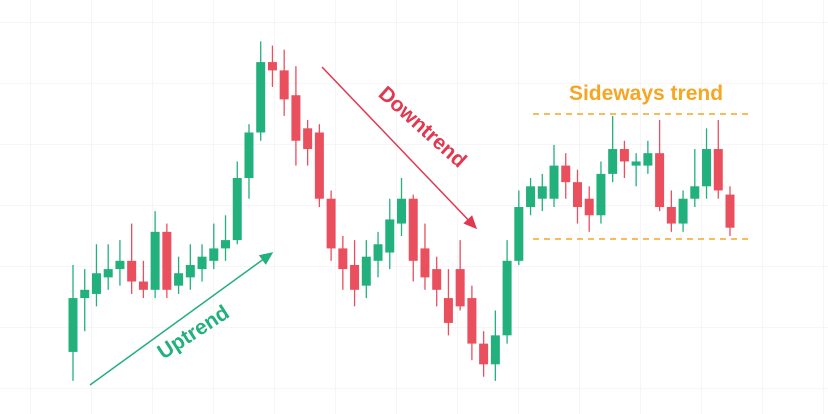 The width and height of the screenshot is (828, 414). I want to click on downtrend-arrow, so click(399, 148).